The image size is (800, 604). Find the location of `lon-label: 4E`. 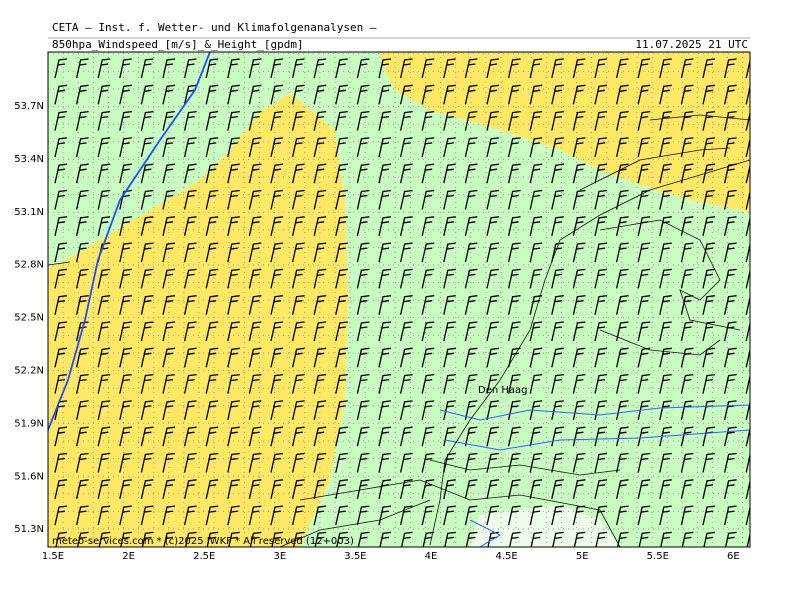

lon-label: 4E is located at coordinates (431, 556).